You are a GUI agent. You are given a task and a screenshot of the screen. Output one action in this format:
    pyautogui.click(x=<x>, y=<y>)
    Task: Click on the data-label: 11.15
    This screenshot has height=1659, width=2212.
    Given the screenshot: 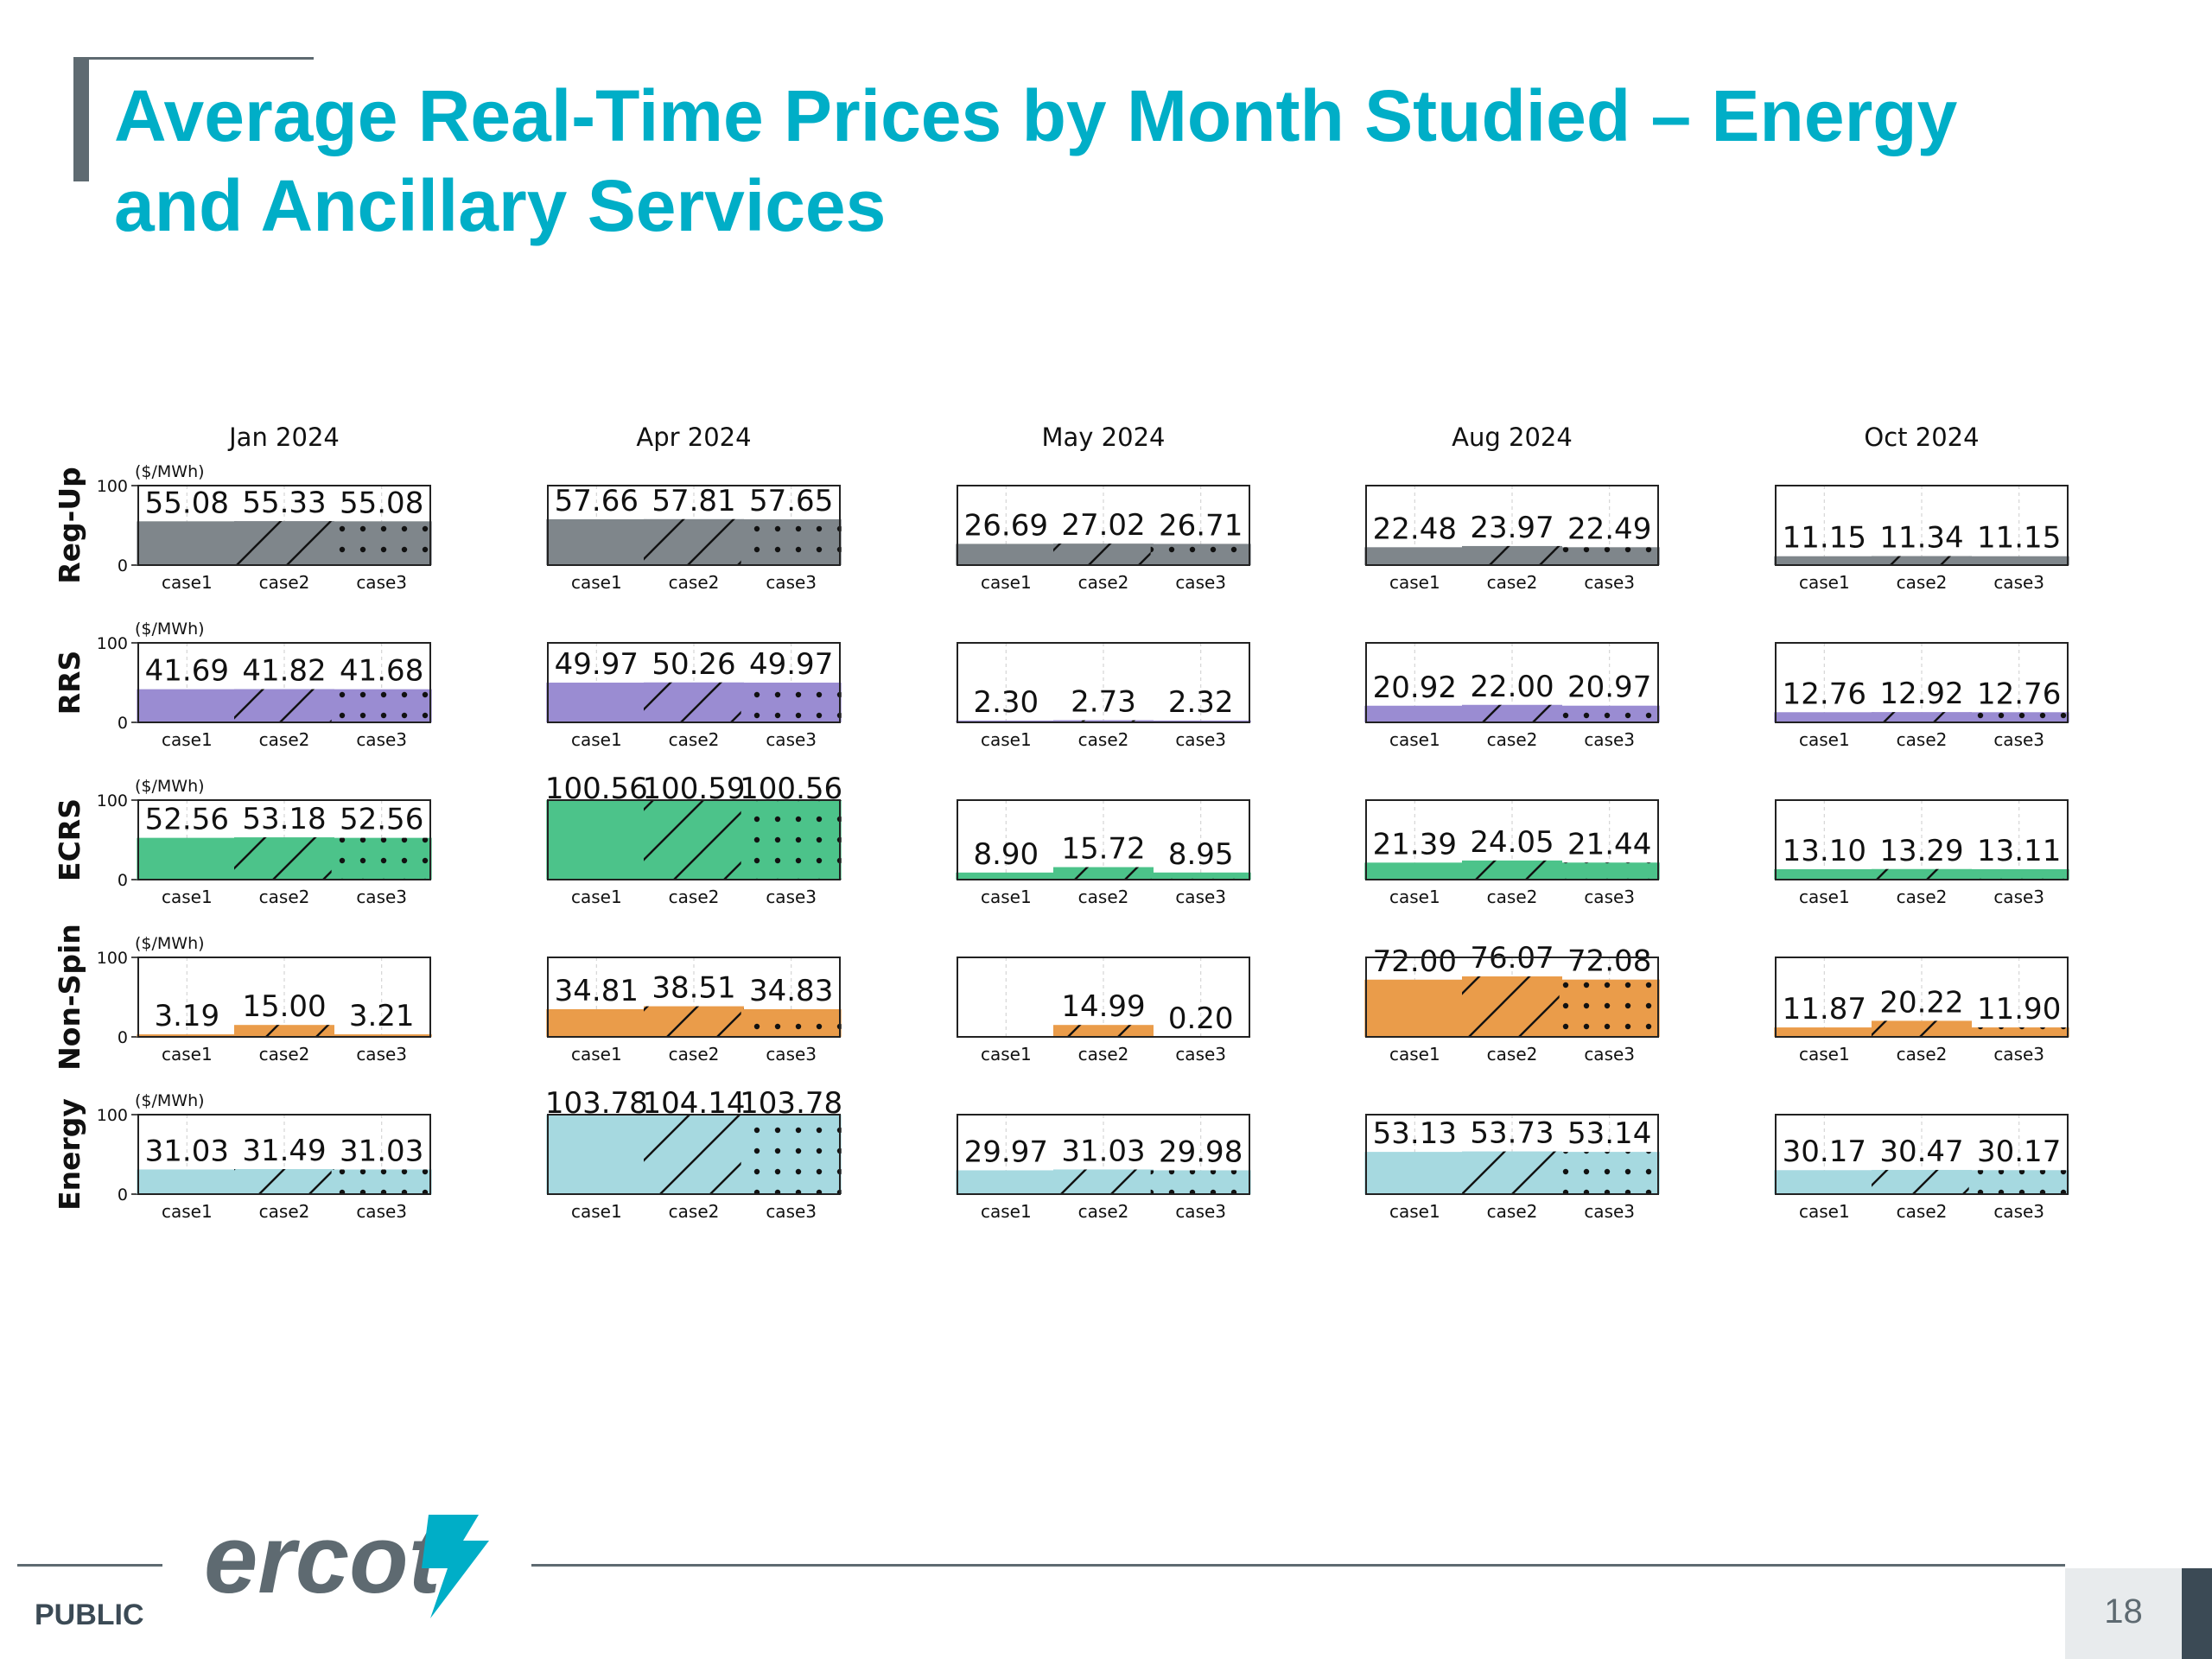 What is the action you would take?
    pyautogui.click(x=1824, y=538)
    